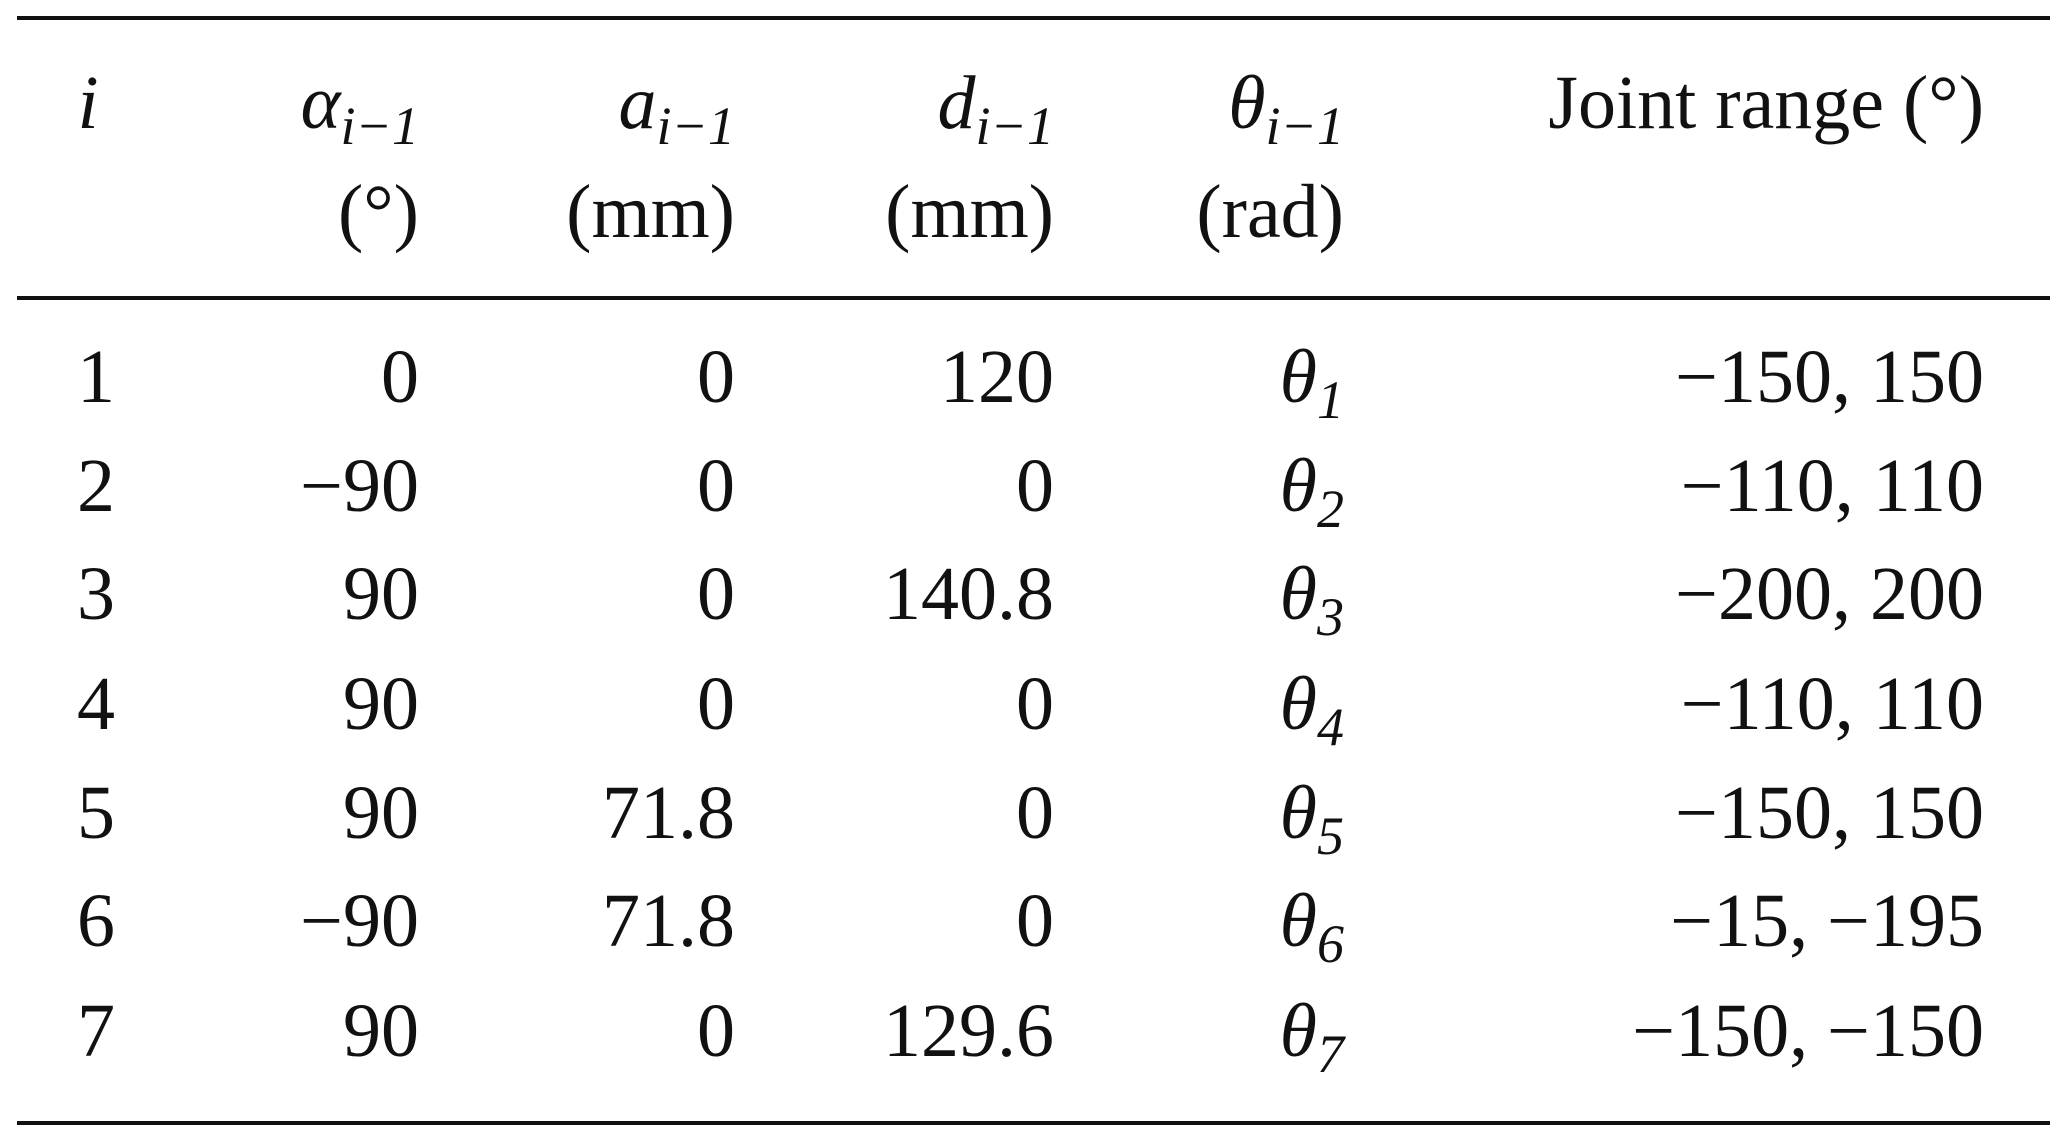 This screenshot has width=2067, height=1143. I want to click on subscript: 6, so click(1330, 944).